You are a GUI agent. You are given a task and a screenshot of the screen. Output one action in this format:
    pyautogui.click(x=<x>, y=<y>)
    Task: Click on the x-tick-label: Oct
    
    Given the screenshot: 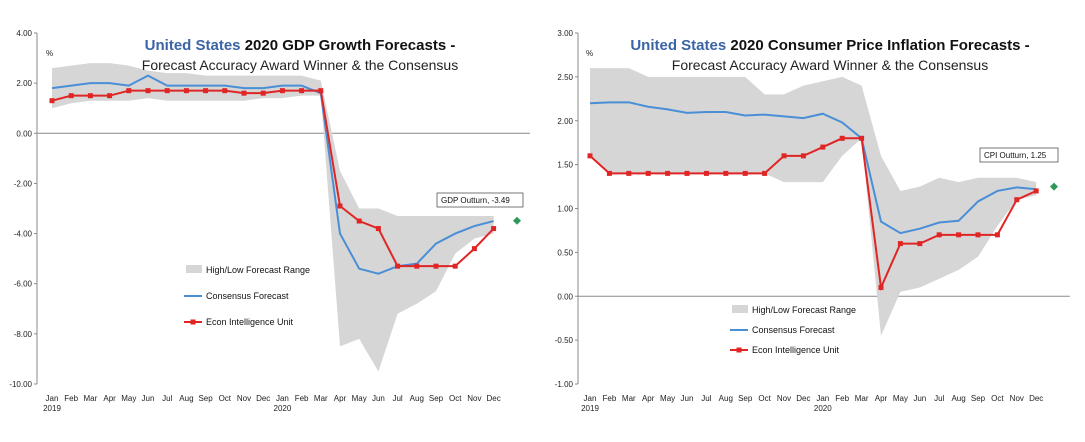 What is the action you would take?
    pyautogui.click(x=997, y=398)
    